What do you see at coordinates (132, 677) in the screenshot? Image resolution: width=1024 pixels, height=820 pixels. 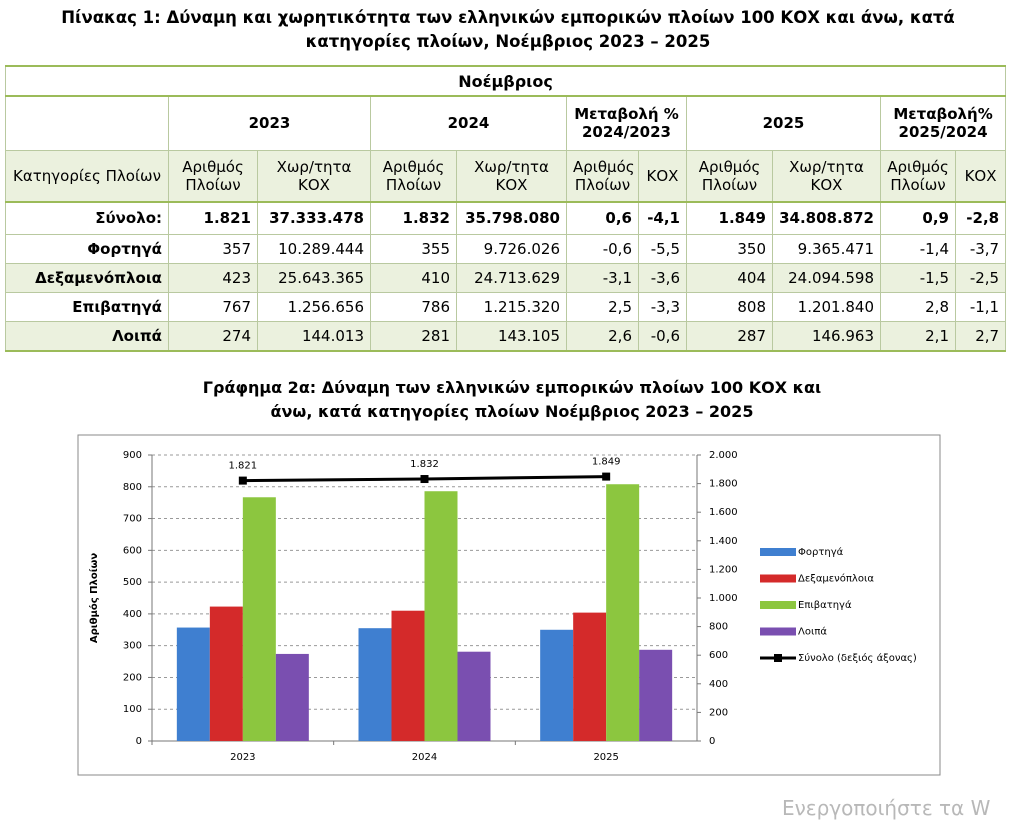 I see `y-tick-label: 200` at bounding box center [132, 677].